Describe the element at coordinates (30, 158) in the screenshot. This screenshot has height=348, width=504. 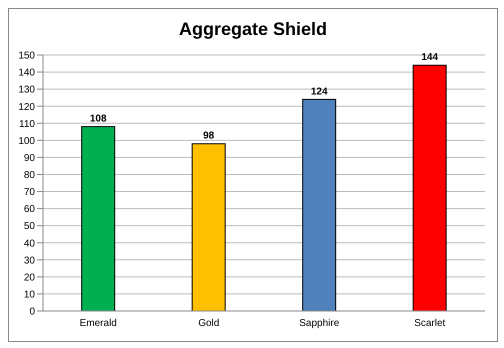
I see `y-tick-label: 90` at that location.